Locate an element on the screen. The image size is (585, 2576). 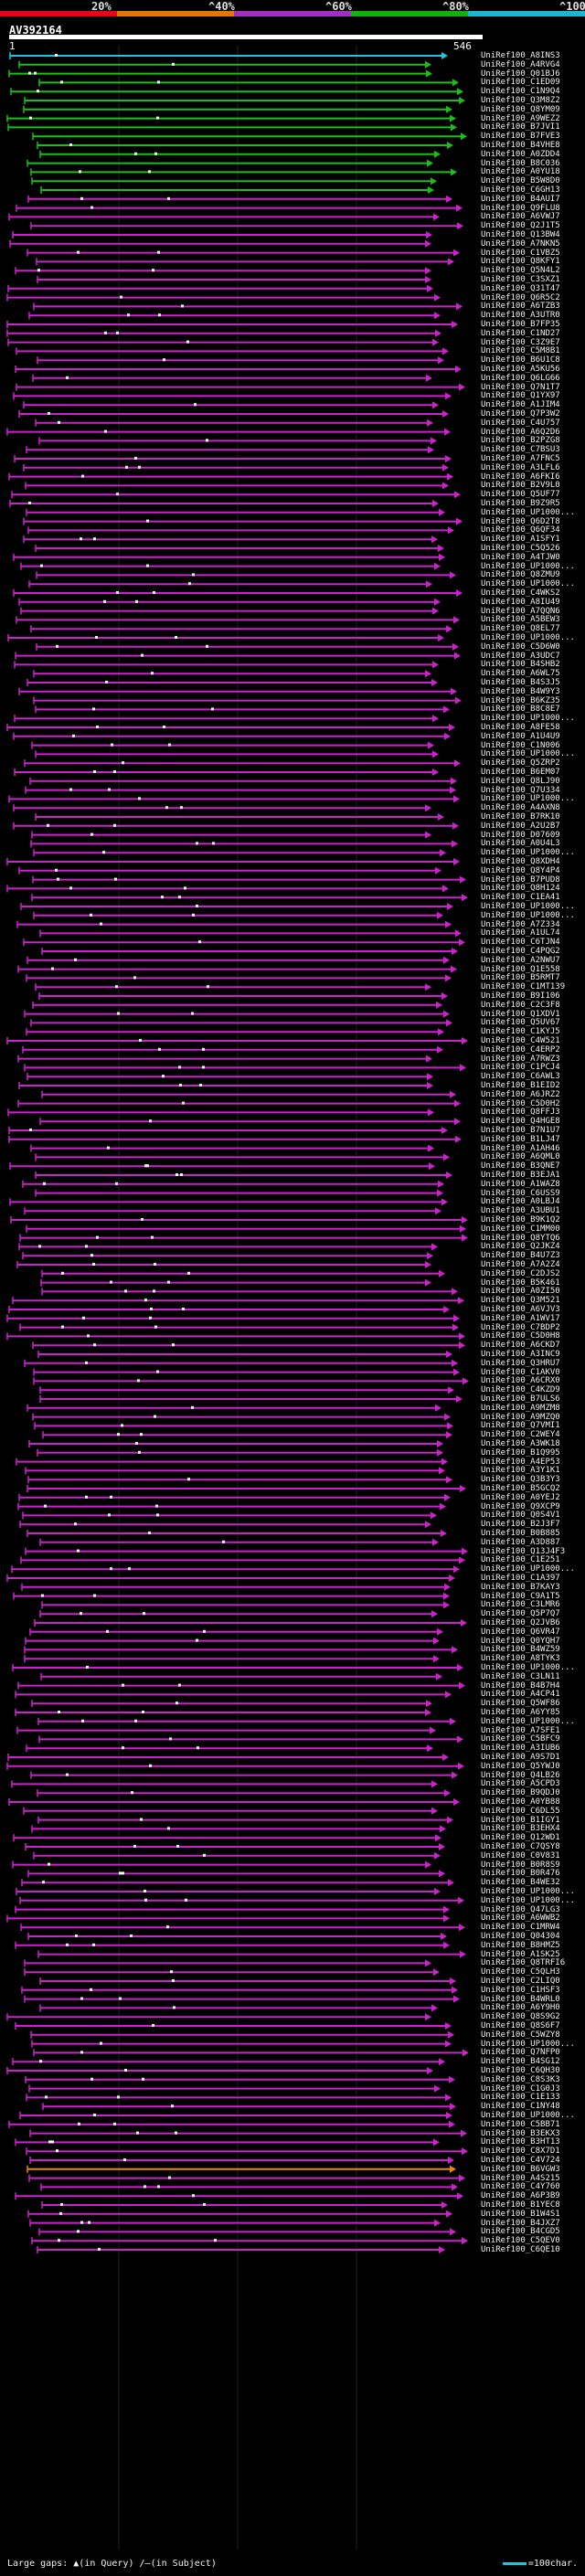
hit-label: UniRef100_C4Y760 is located at coordinates (520, 2187).